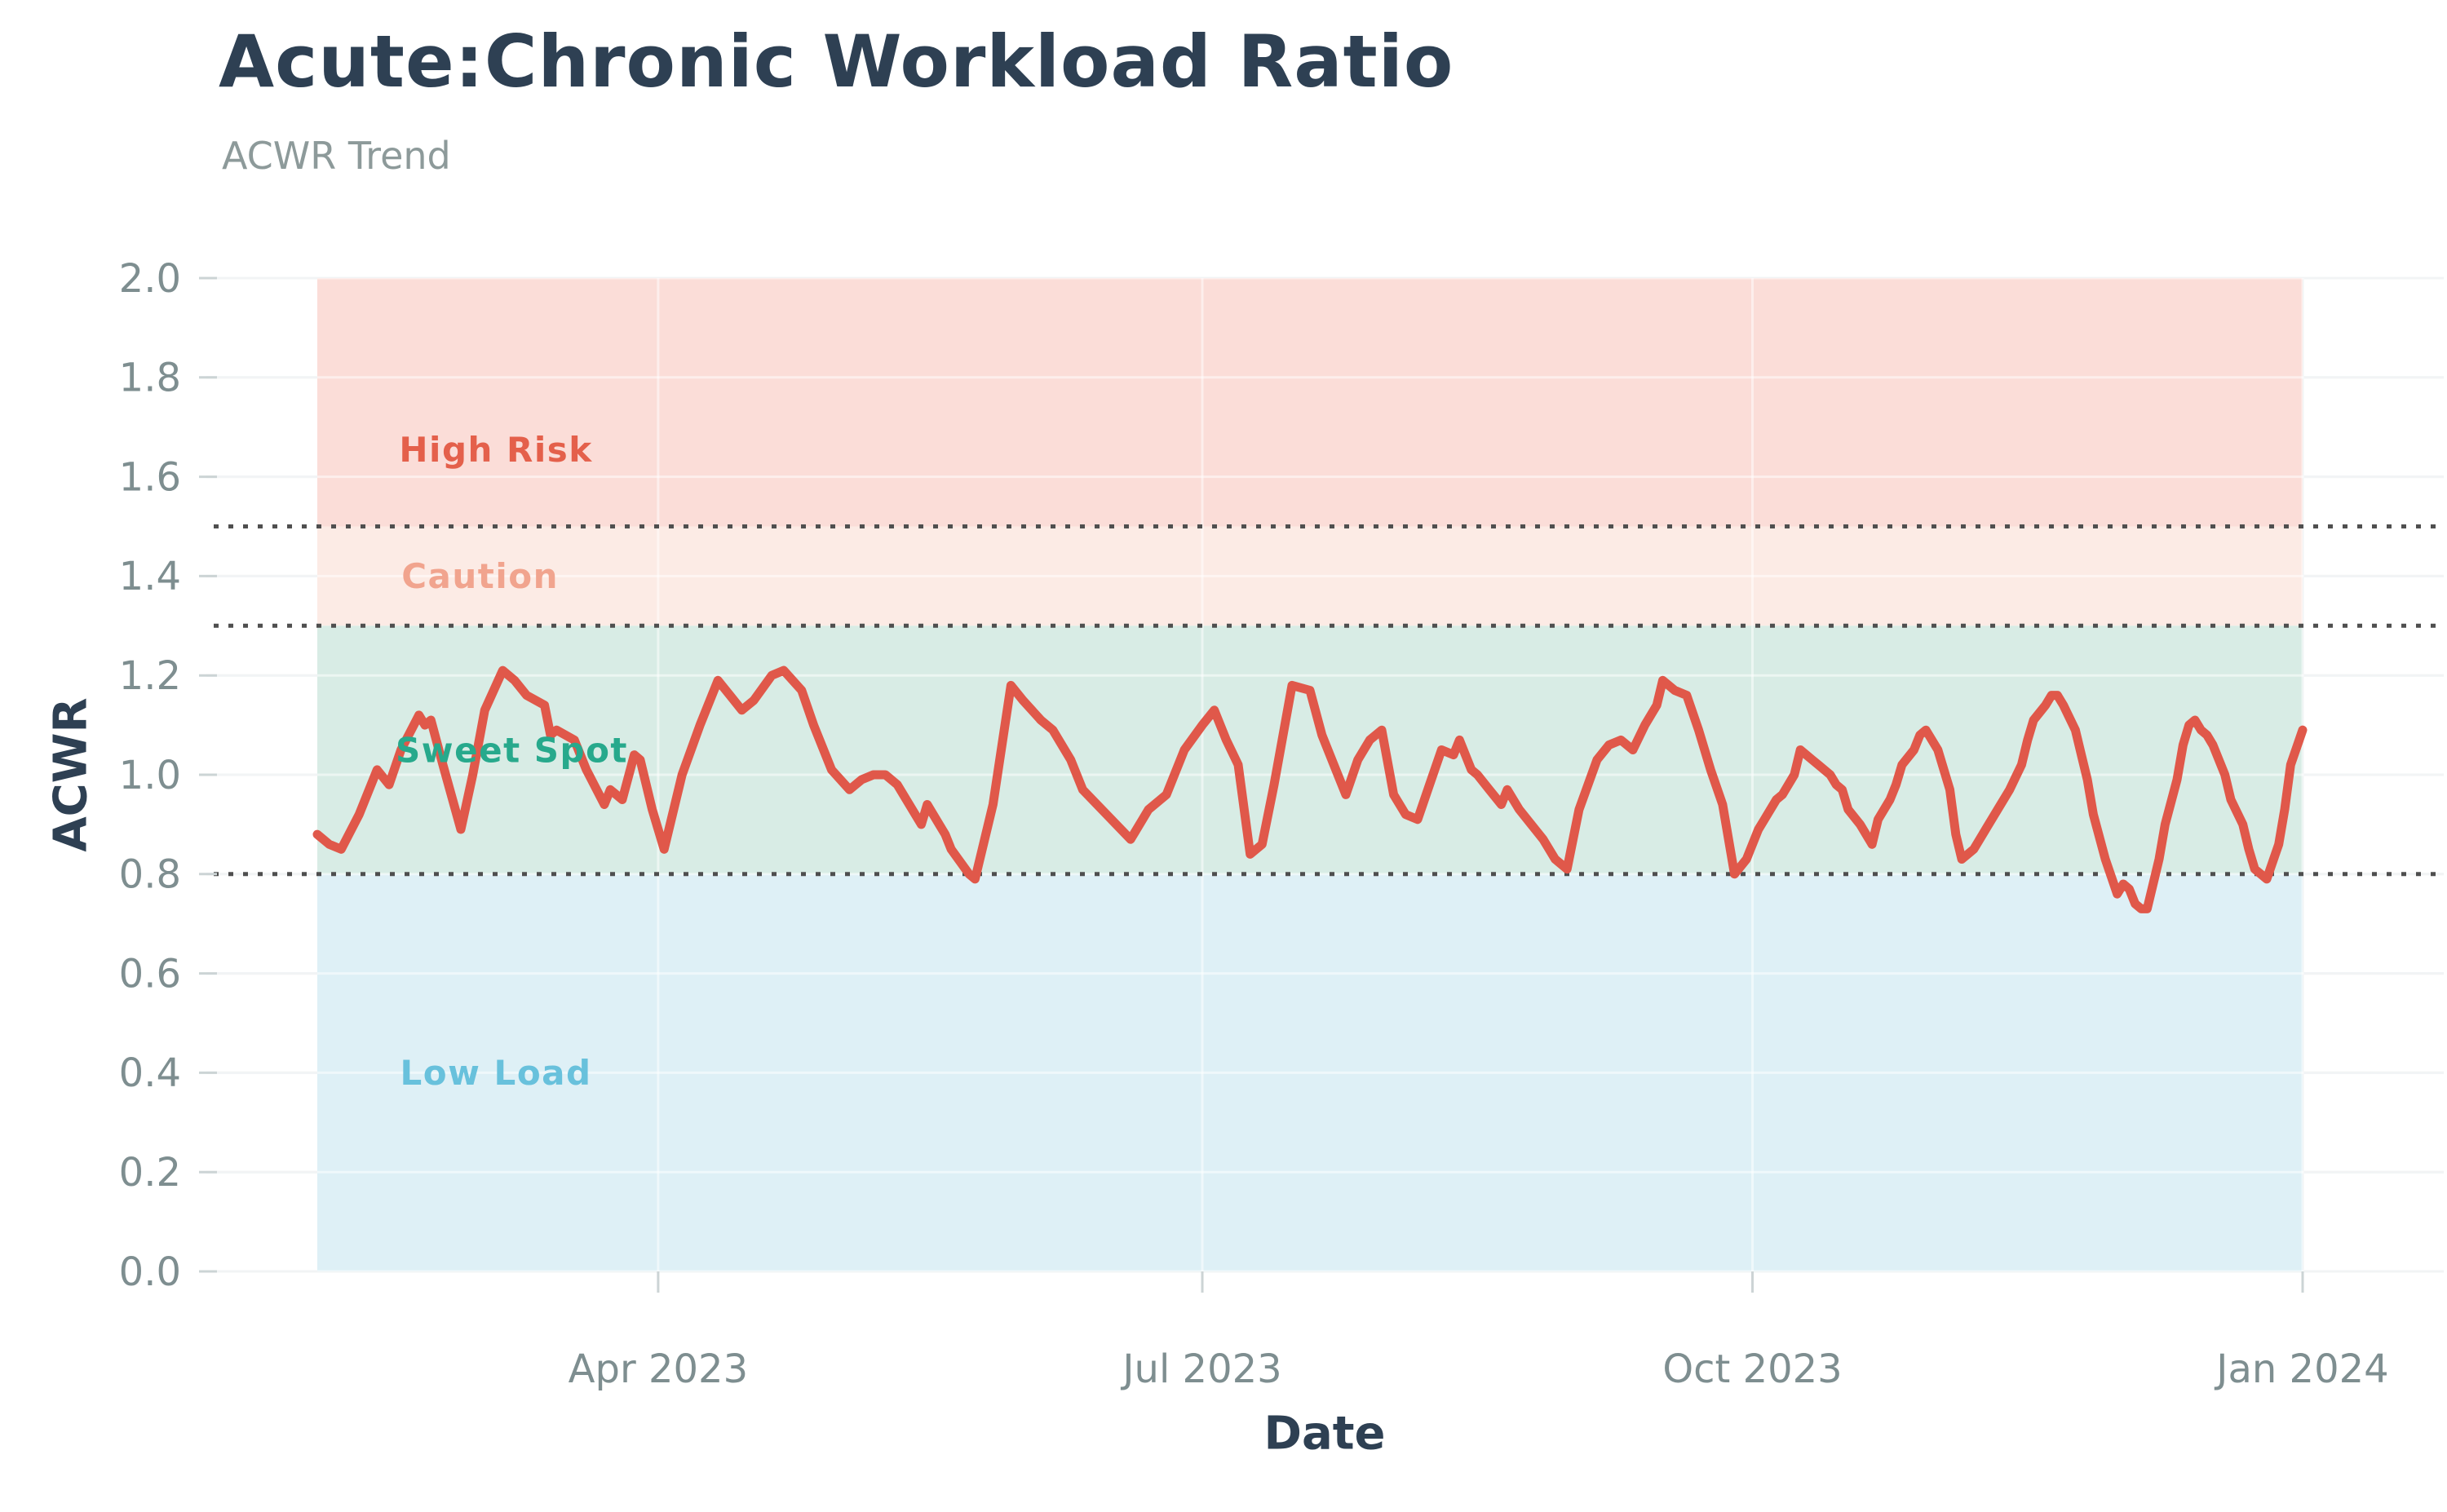 This screenshot has height=1512, width=2447. Describe the element at coordinates (150, 676) in the screenshot. I see `y-tick-label: 1.2` at that location.